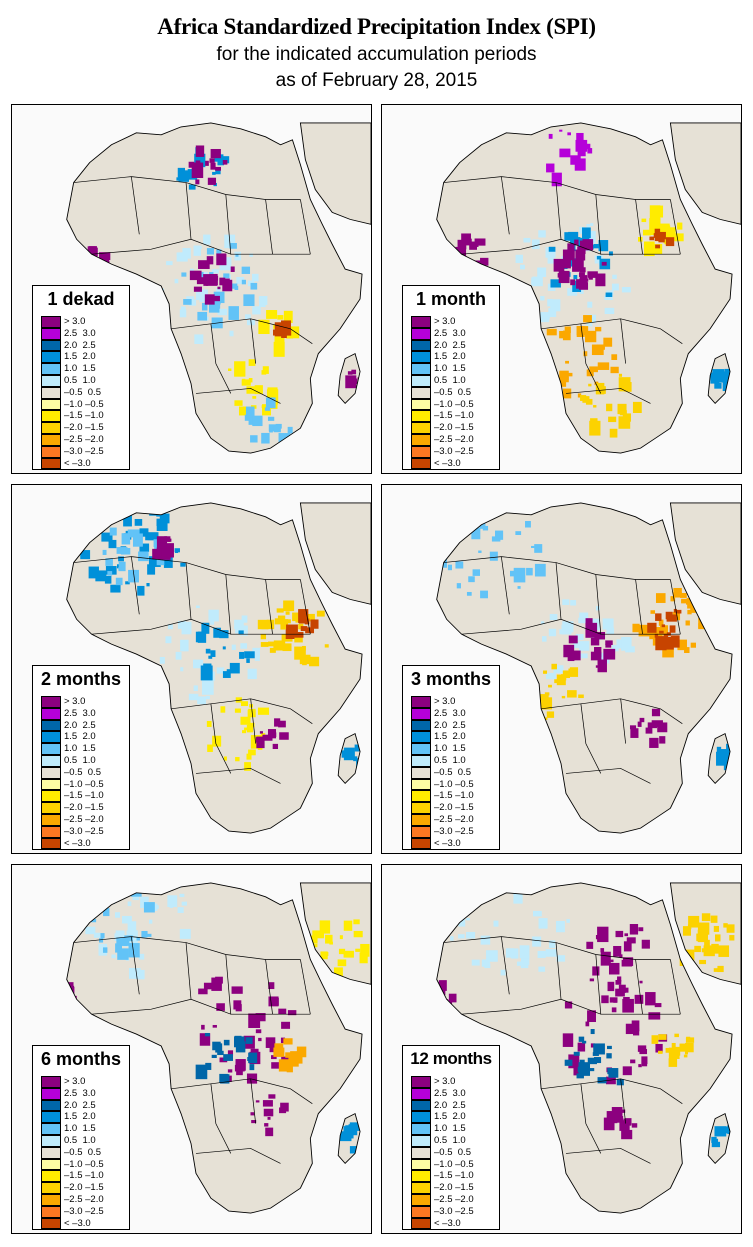 The width and height of the screenshot is (753, 1247). What do you see at coordinates (456, 796) in the screenshot?
I see `legend-row: –1.5 –1.0` at bounding box center [456, 796].